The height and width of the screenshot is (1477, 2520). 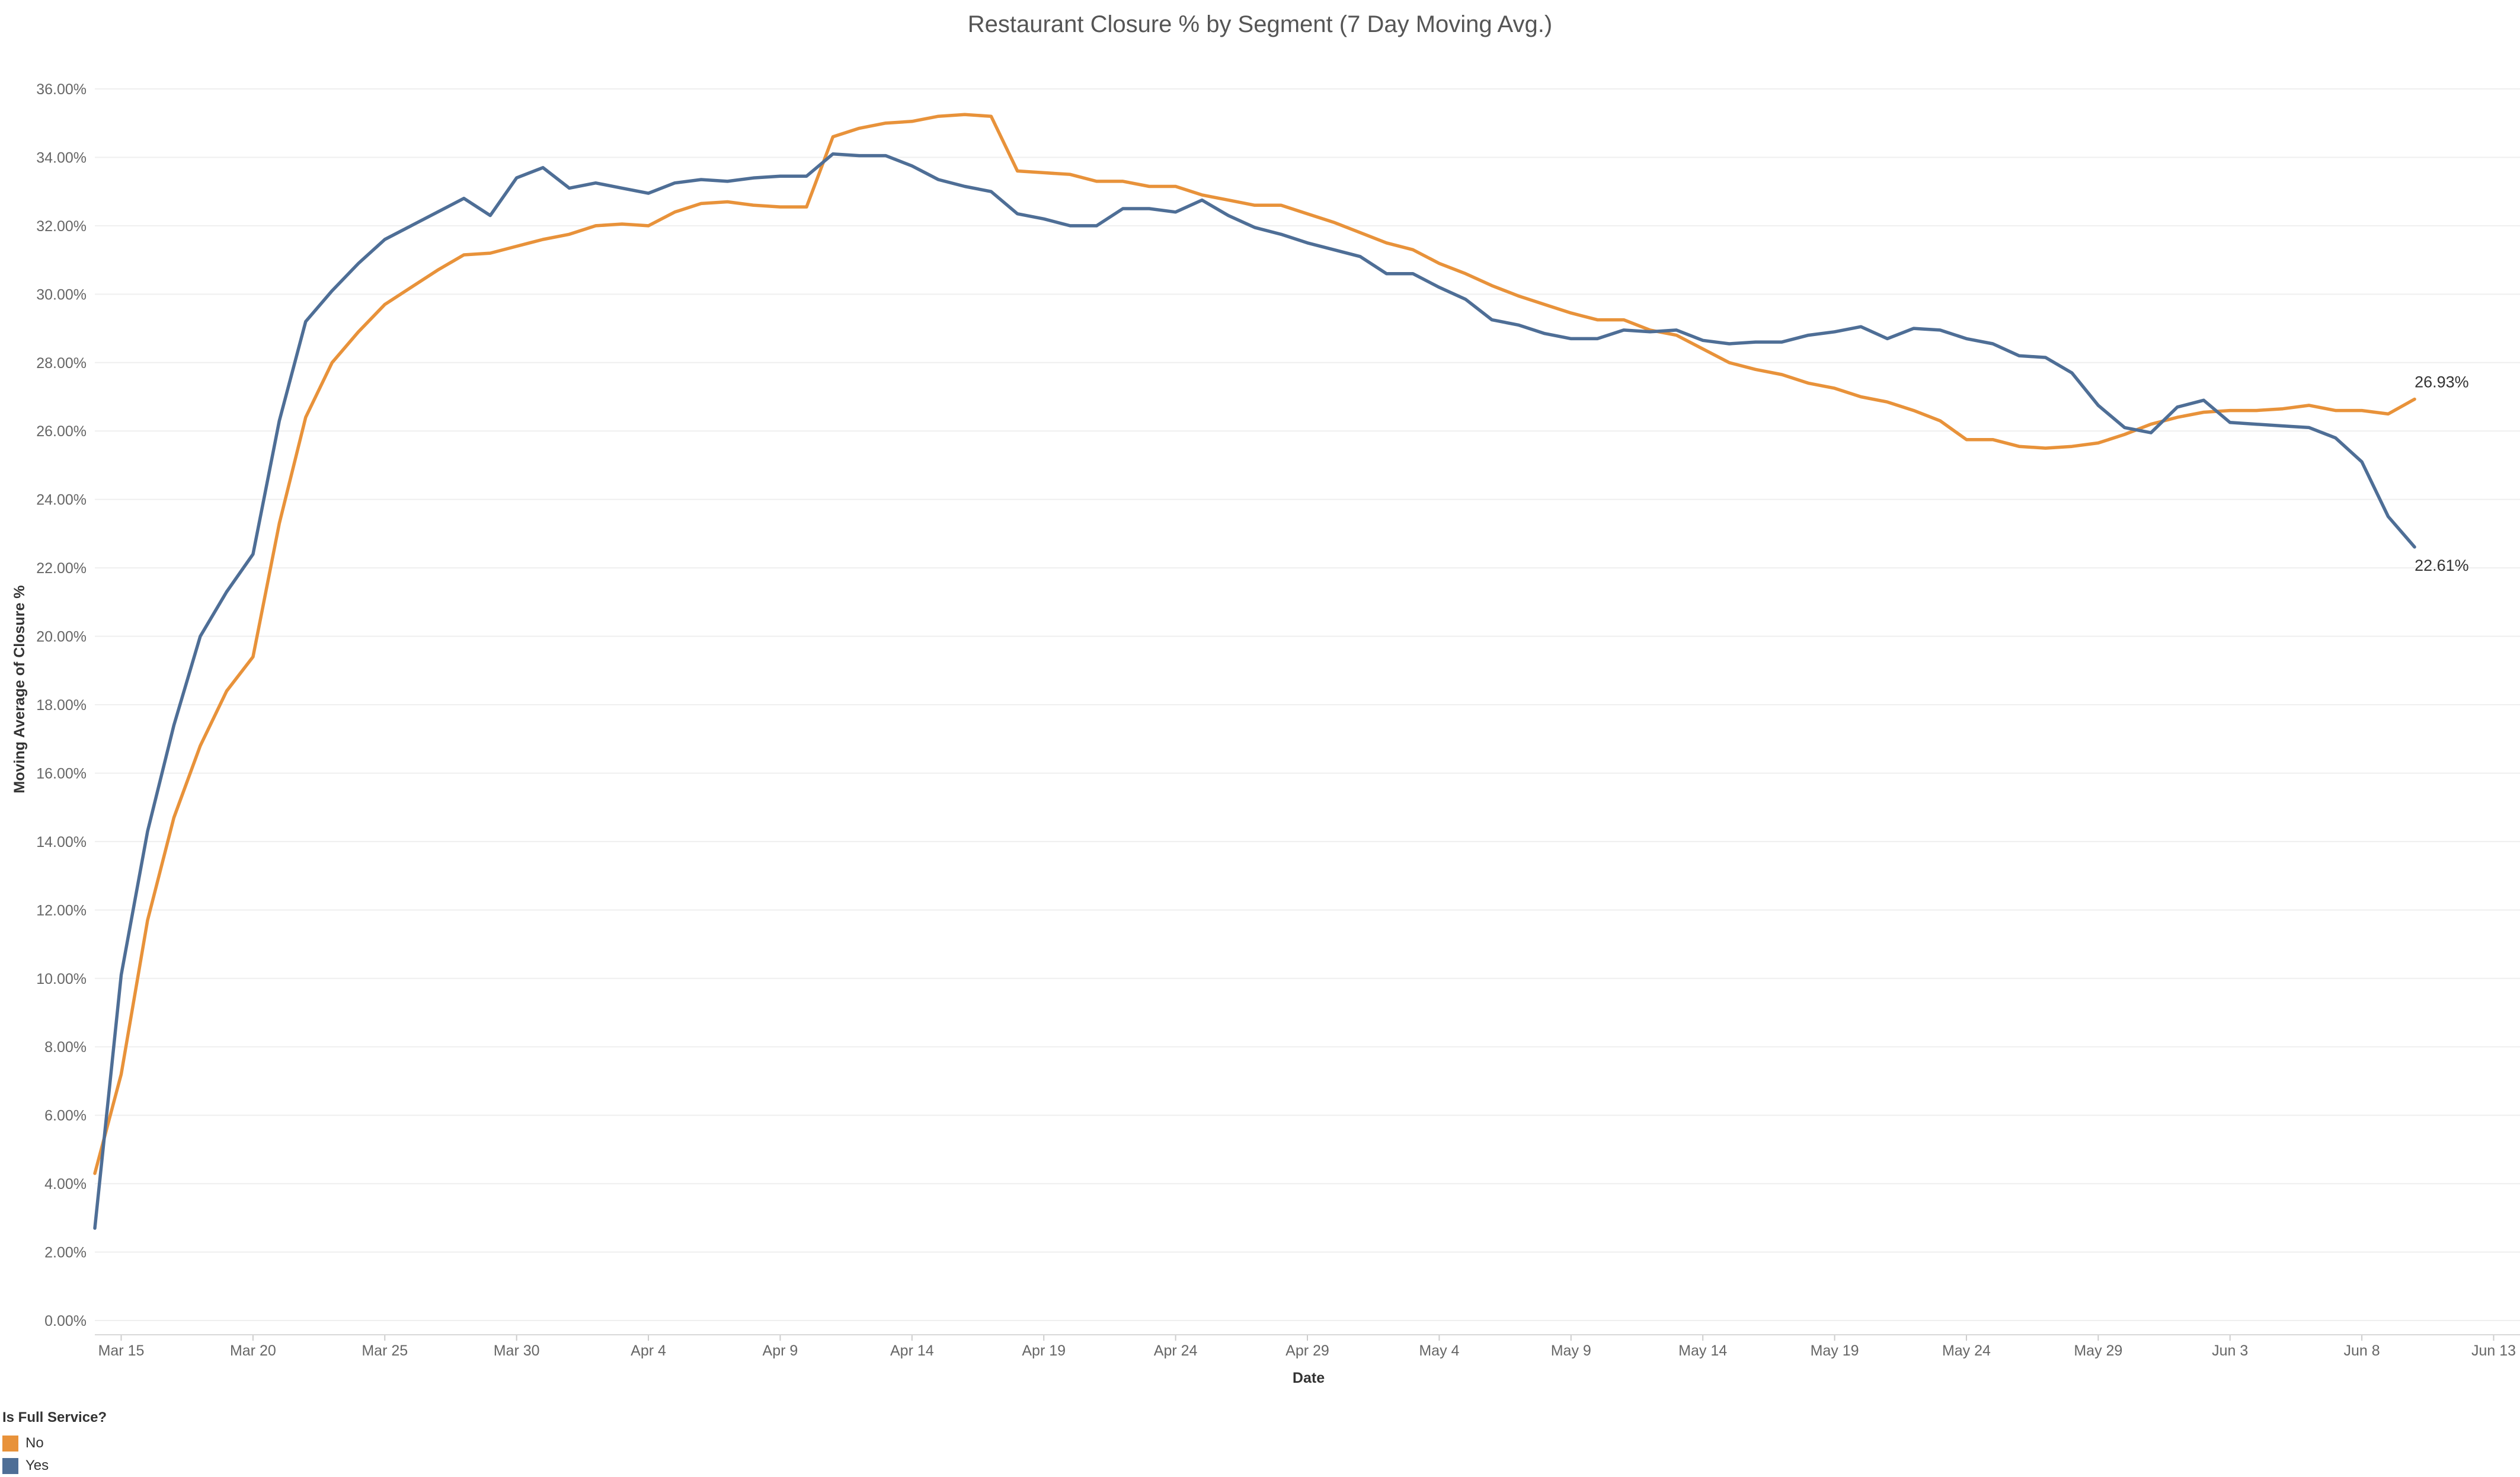 I want to click on y-tick-label: 20.00%, so click(x=62, y=637).